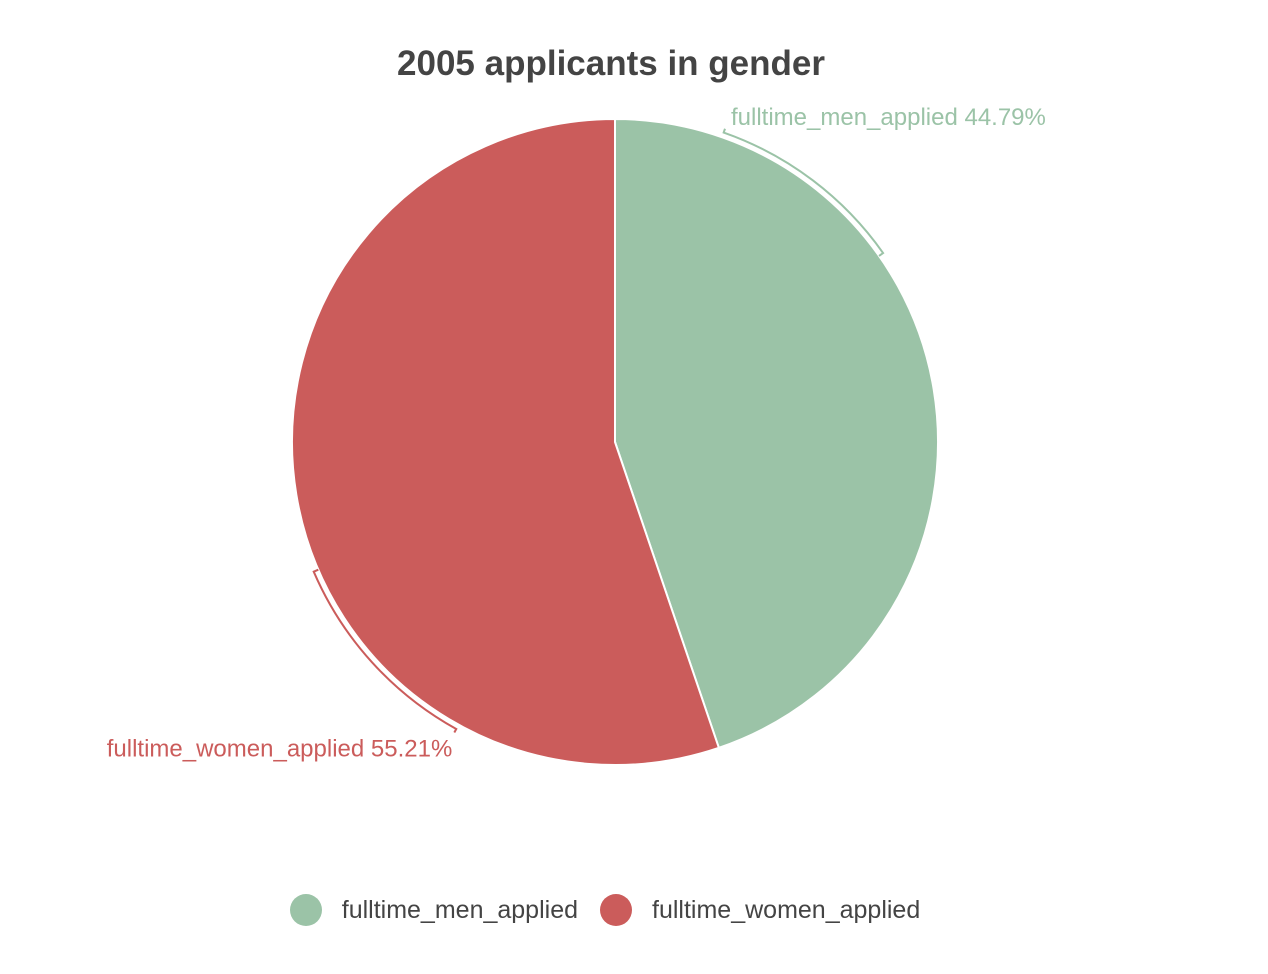  What do you see at coordinates (385, 651) in the screenshot?
I see `label-connector-fulltime_women_applied` at bounding box center [385, 651].